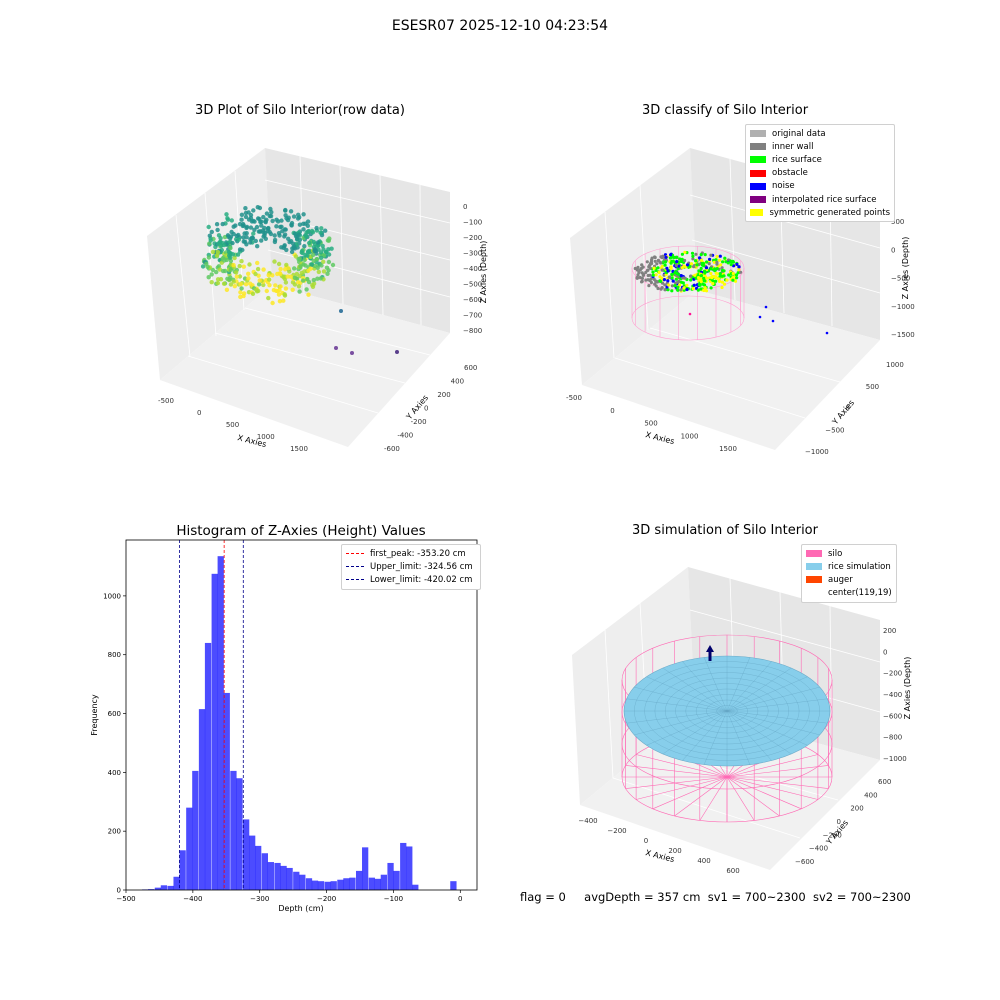 This screenshot has width=1000, height=1000. I want to click on p1-pane-floor, so click(305, 366).